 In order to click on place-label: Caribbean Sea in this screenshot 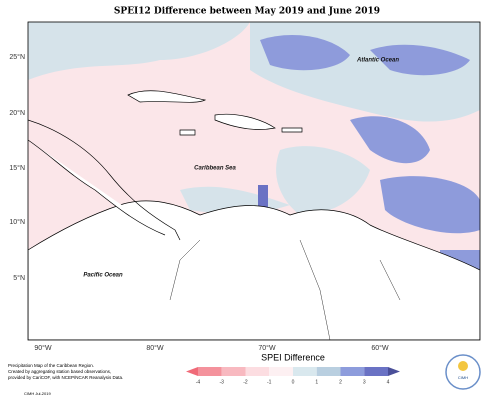, I will do `click(215, 169)`.